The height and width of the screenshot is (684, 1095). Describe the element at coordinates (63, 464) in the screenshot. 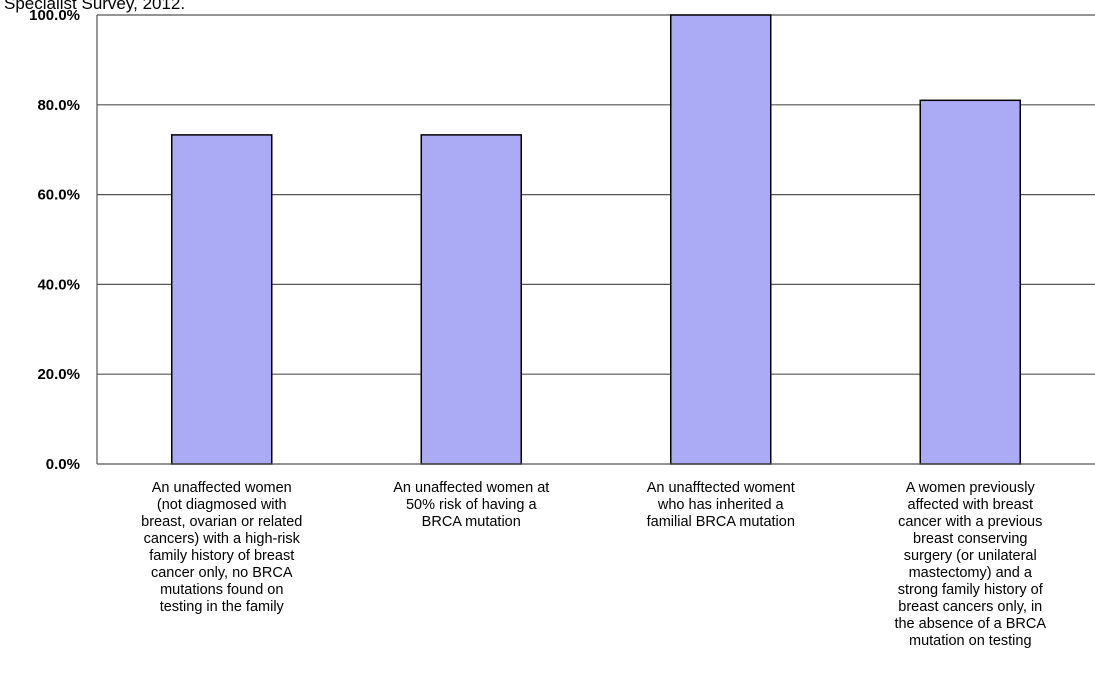

I see `y-tick-label: 0.0%` at that location.